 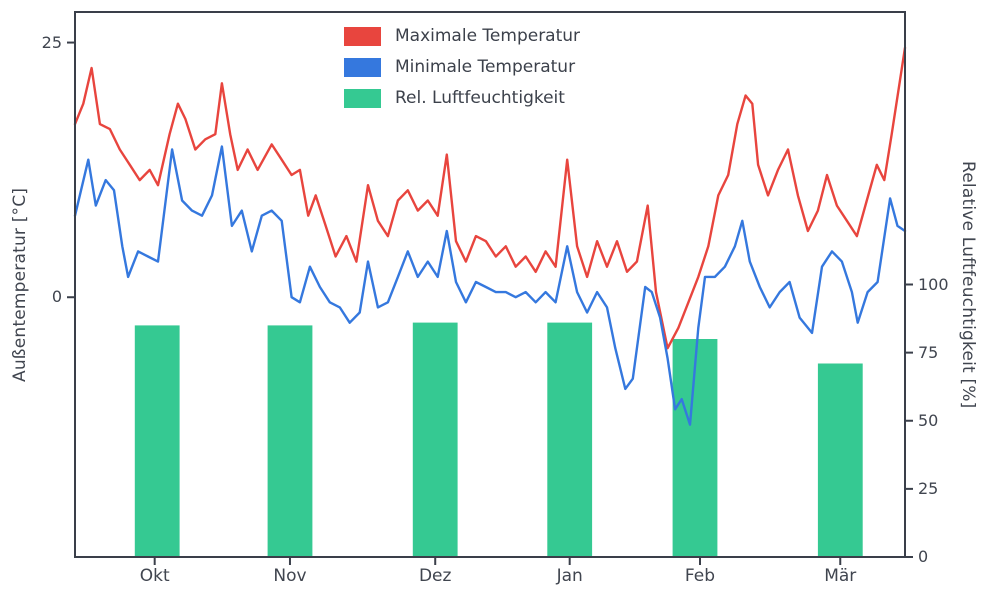 I want to click on humidity-bar-Okt, so click(x=157, y=441).